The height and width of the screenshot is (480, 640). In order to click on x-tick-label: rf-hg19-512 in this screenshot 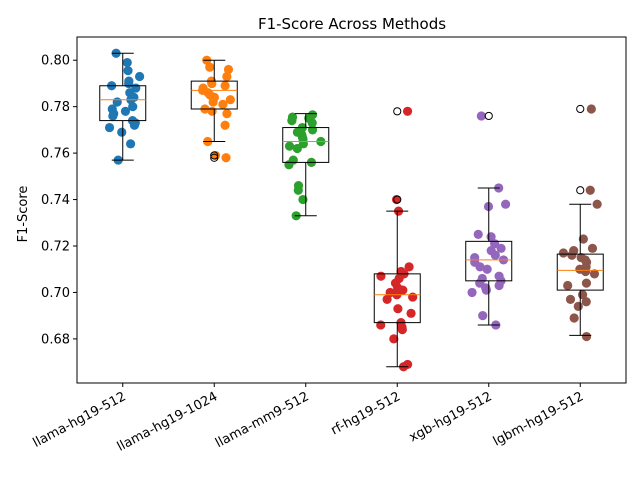, I will do `click(366, 413)`.